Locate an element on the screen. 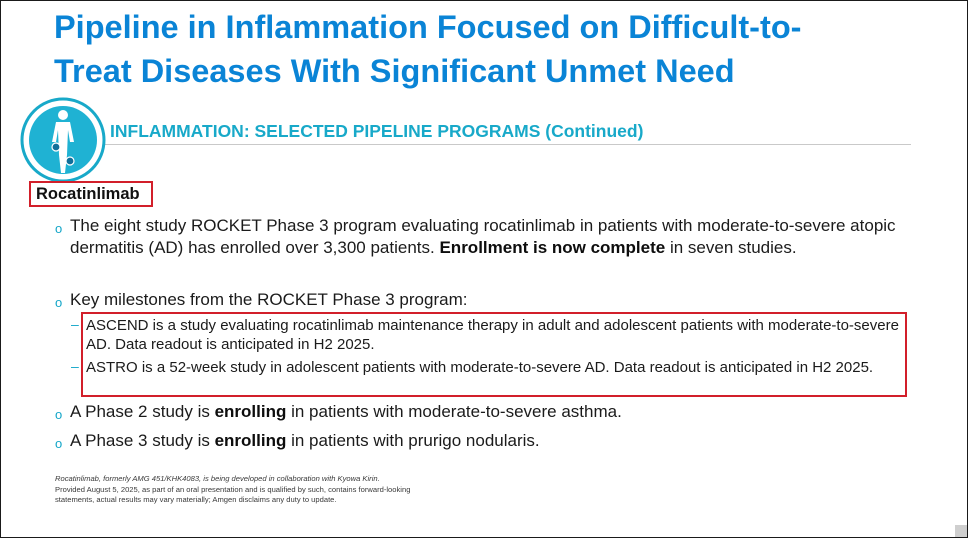 This screenshot has height=538, width=968. bullet-text: in seven studies. is located at coordinates (731, 247).